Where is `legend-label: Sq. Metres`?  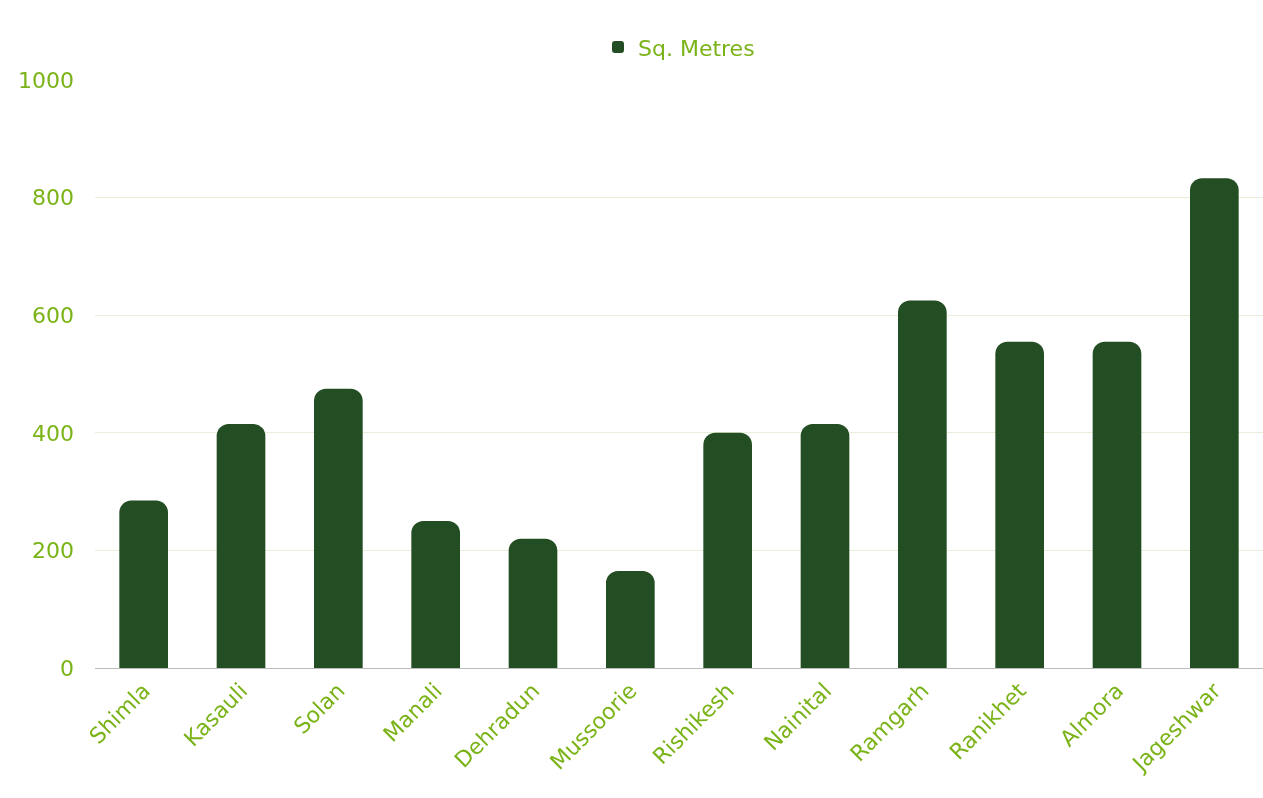 legend-label: Sq. Metres is located at coordinates (696, 48).